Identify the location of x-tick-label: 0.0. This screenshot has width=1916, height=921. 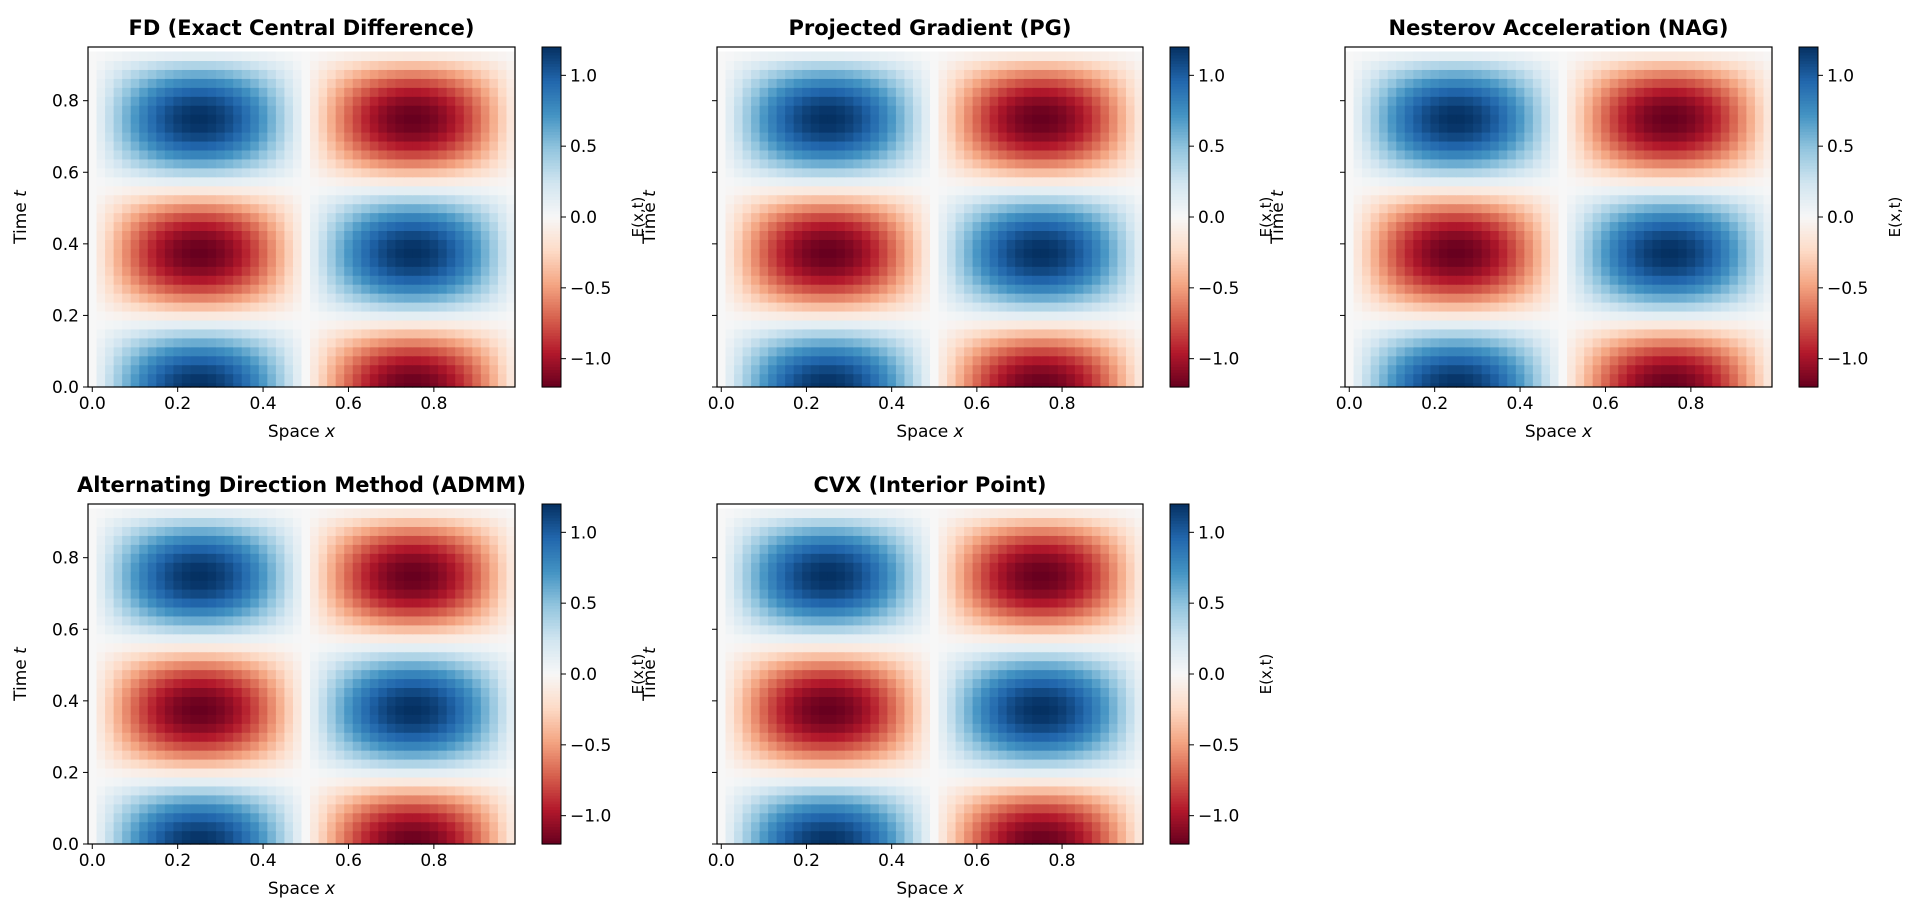
(92, 404).